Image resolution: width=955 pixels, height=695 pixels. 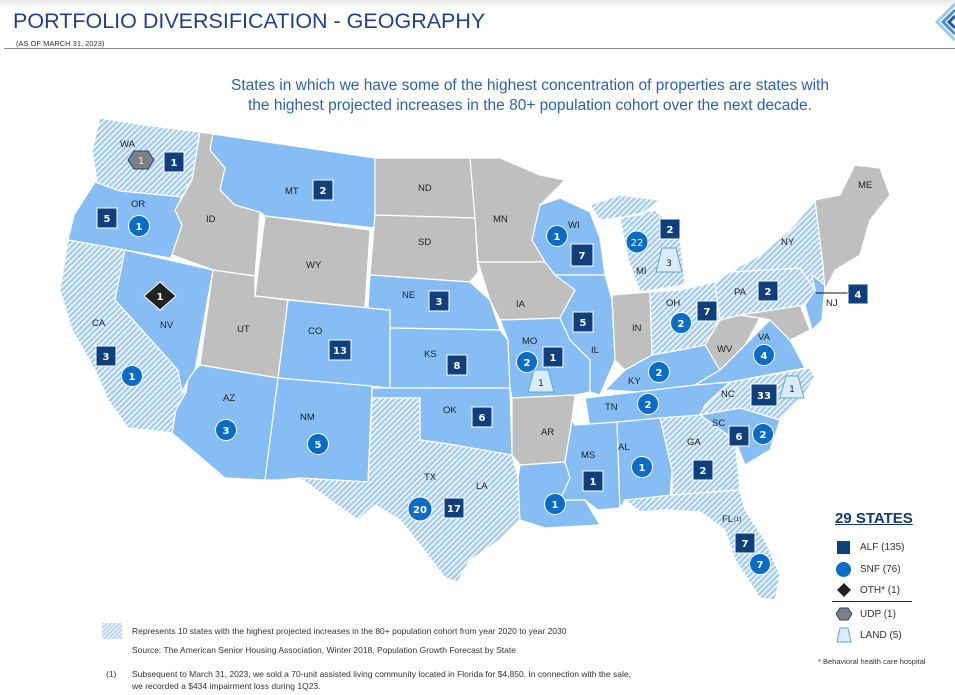 What do you see at coordinates (164, 321) in the screenshot?
I see `state-nv` at bounding box center [164, 321].